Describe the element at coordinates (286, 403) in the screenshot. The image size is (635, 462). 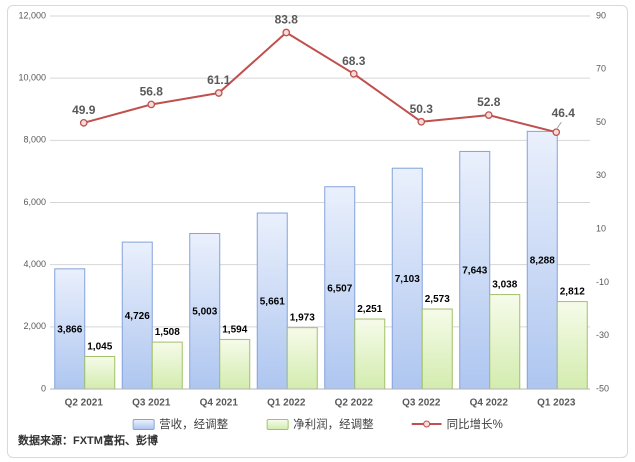
I see `x-axis-label: Q1 2022` at that location.